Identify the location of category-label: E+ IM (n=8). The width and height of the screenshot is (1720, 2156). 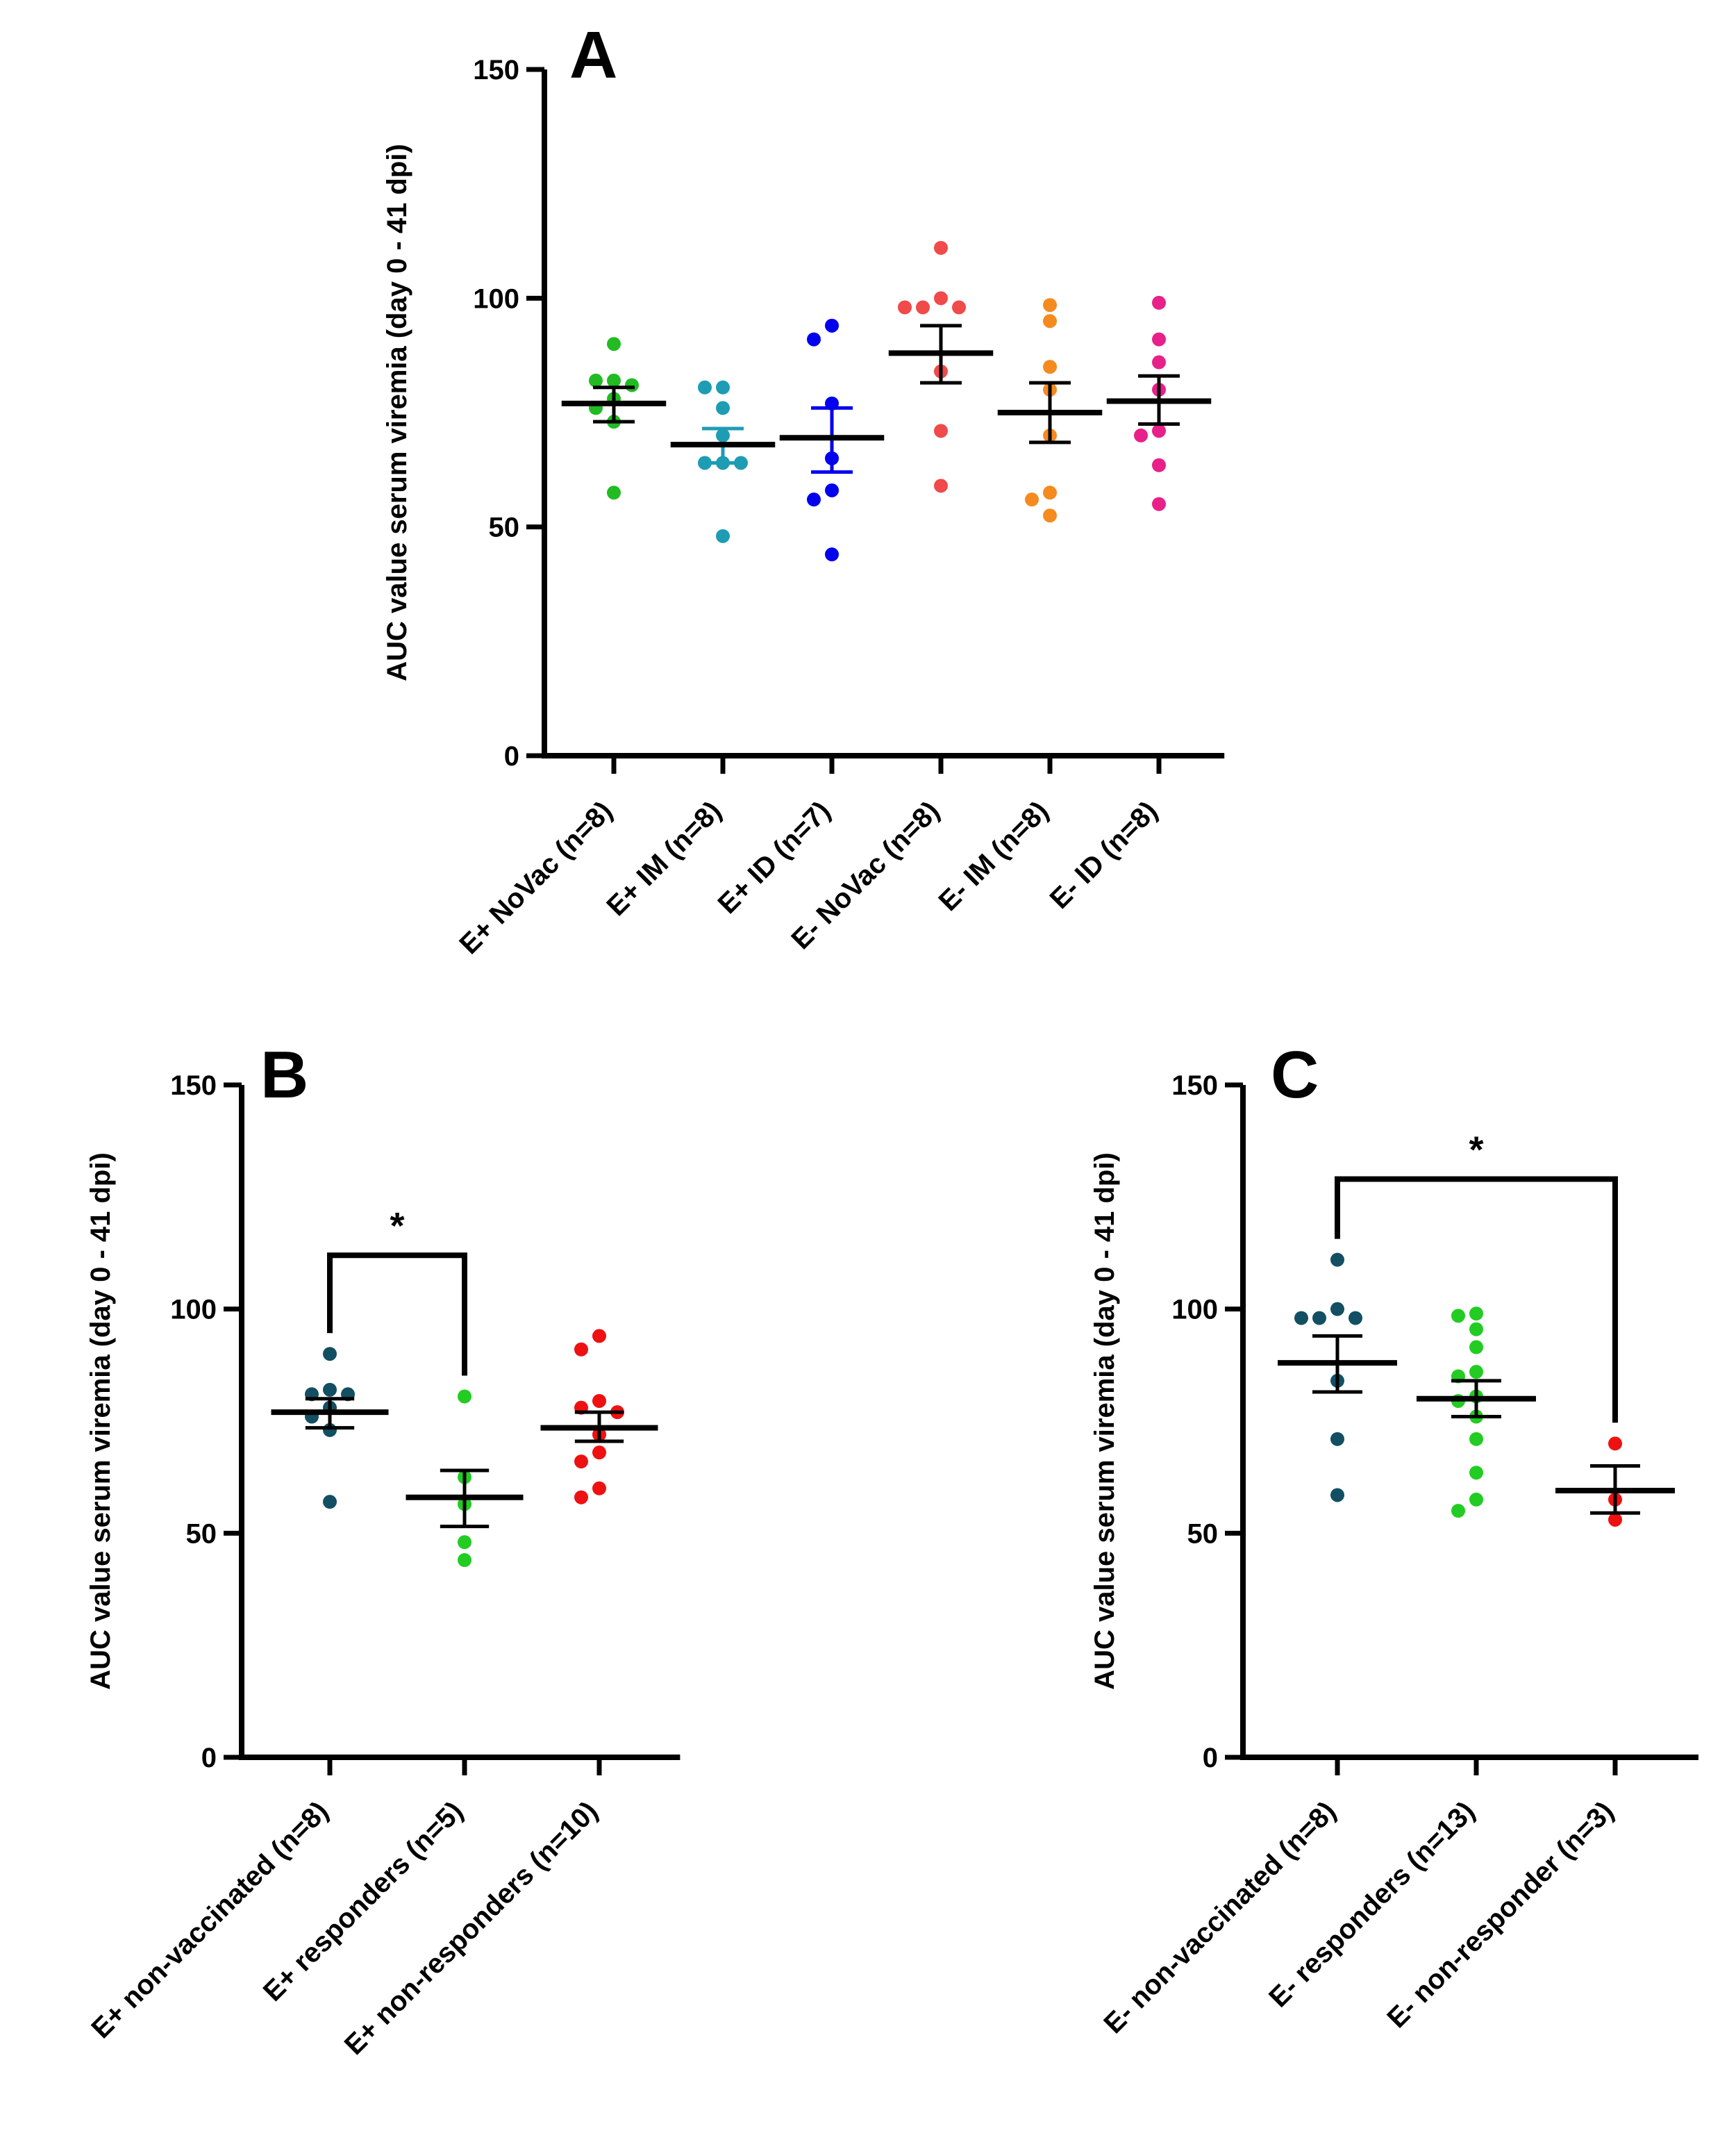
(664, 858).